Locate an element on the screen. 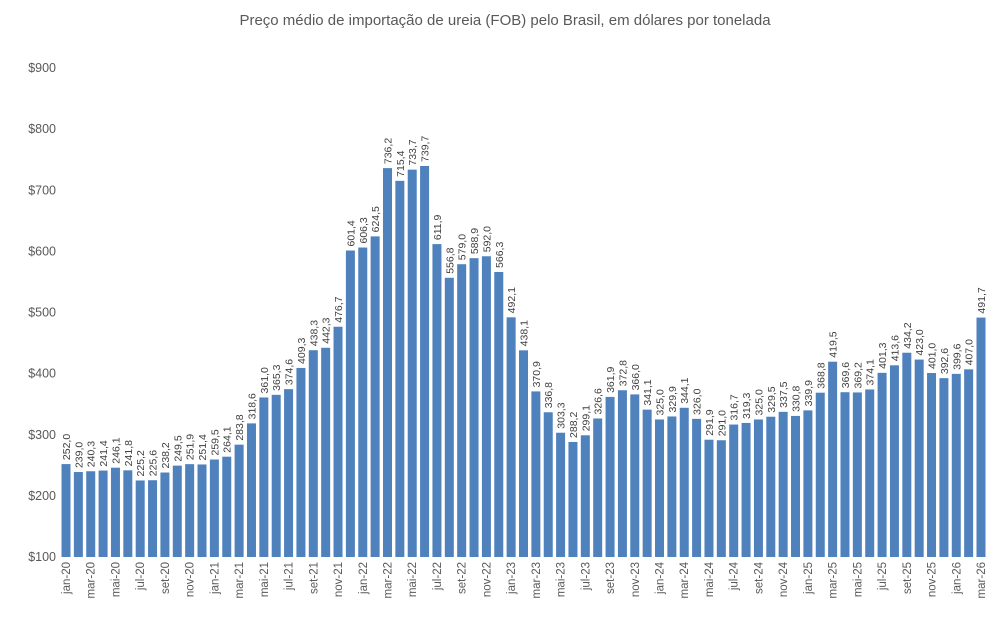  data-label: 715,4 is located at coordinates (401, 163).